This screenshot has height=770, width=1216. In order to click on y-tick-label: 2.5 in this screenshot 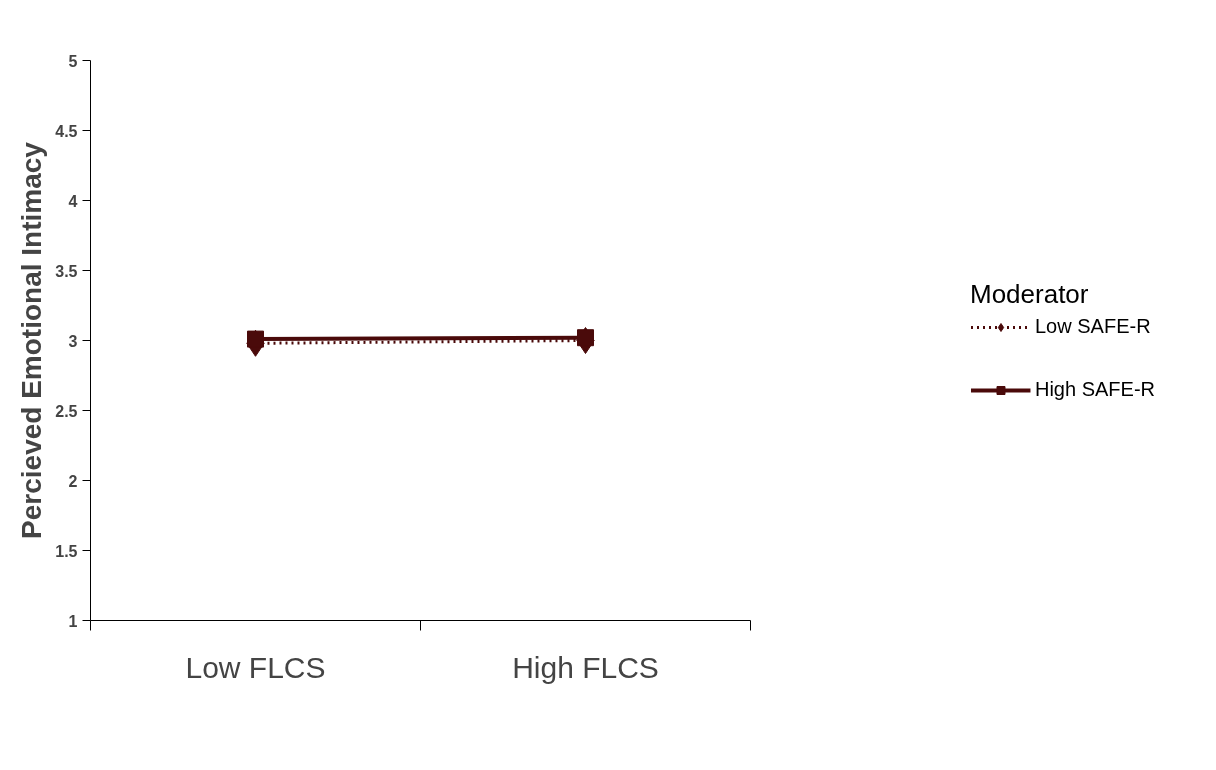, I will do `click(66, 411)`.